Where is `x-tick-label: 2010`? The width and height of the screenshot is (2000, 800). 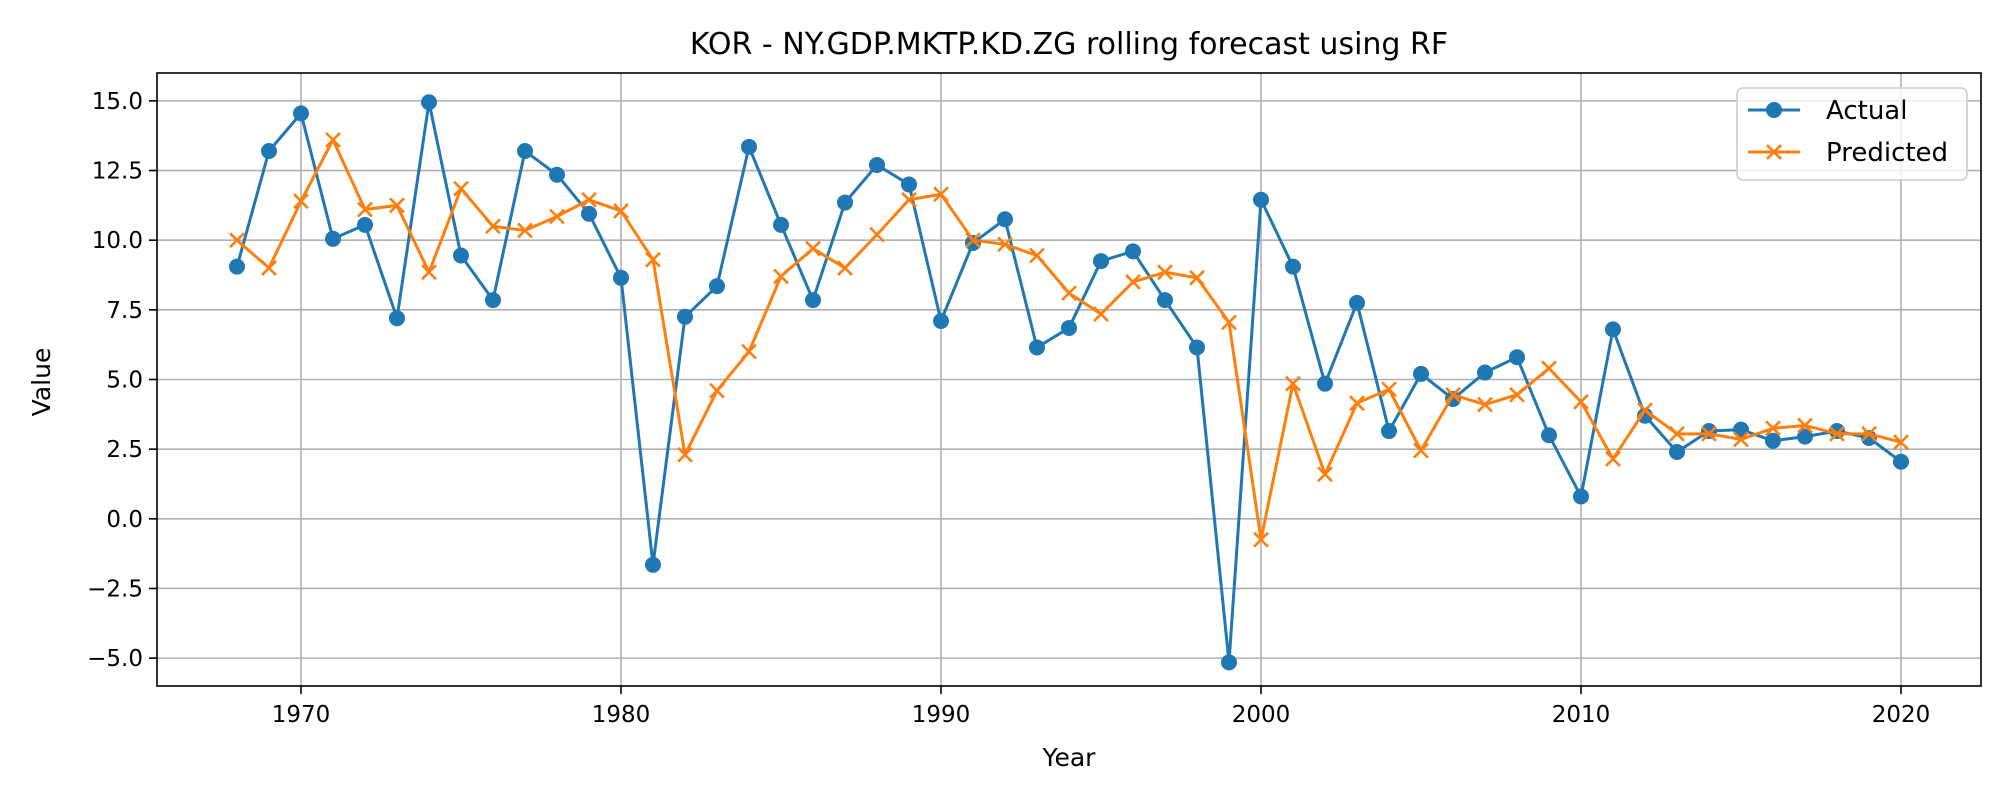 x-tick-label: 2010 is located at coordinates (1581, 715).